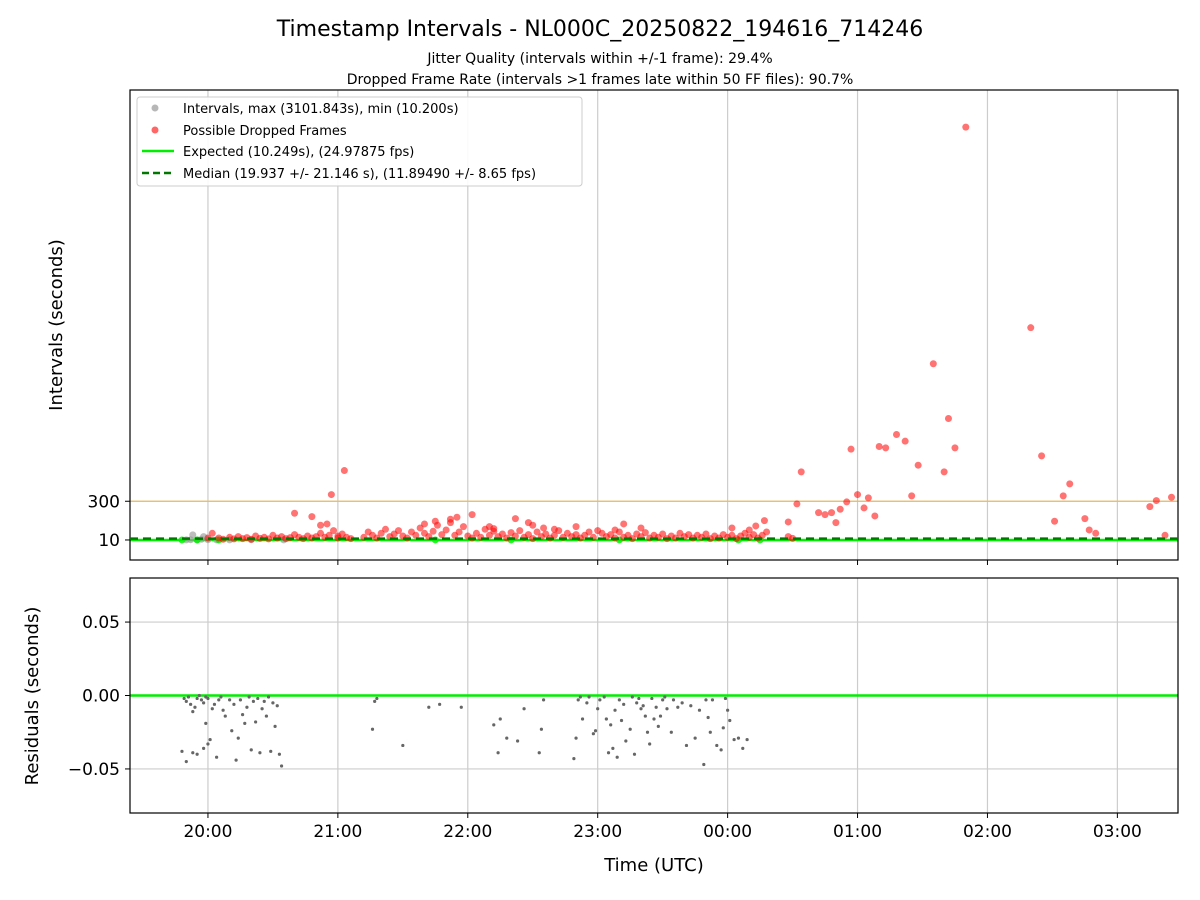 This screenshot has height=900, width=1200. I want to click on y-tick-label: −0.05, so click(94, 770).